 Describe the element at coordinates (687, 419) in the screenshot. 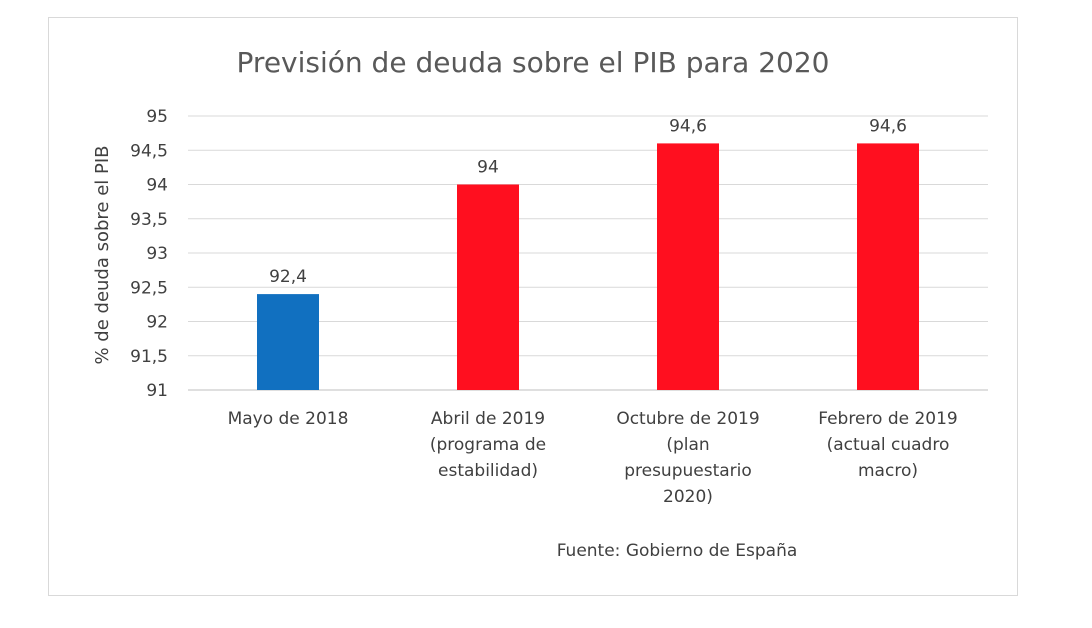

I see `x-tick-label-line: Octubre de 2019` at that location.